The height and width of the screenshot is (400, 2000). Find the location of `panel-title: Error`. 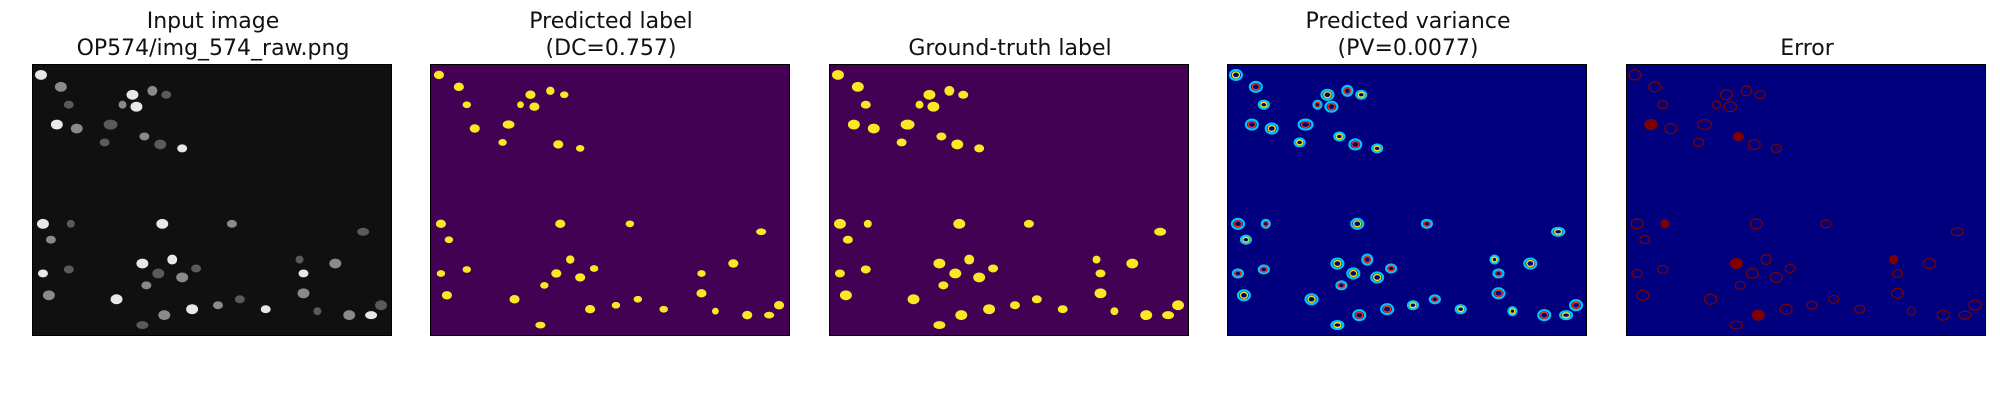

panel-title: Error is located at coordinates (1807, 48).